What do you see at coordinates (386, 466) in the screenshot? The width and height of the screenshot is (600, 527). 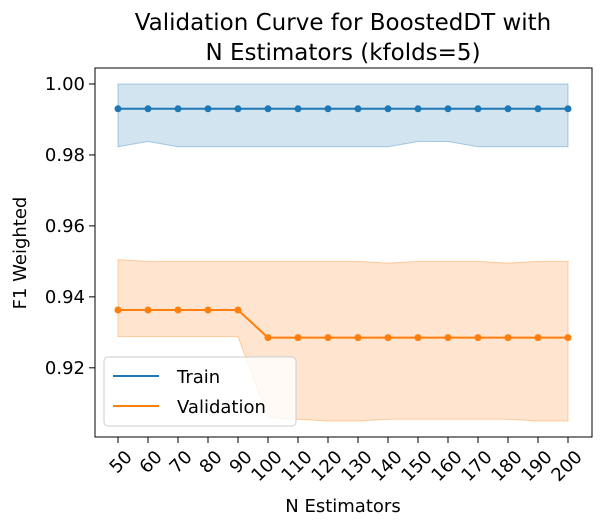 I see `x-tick-label: 140` at bounding box center [386, 466].